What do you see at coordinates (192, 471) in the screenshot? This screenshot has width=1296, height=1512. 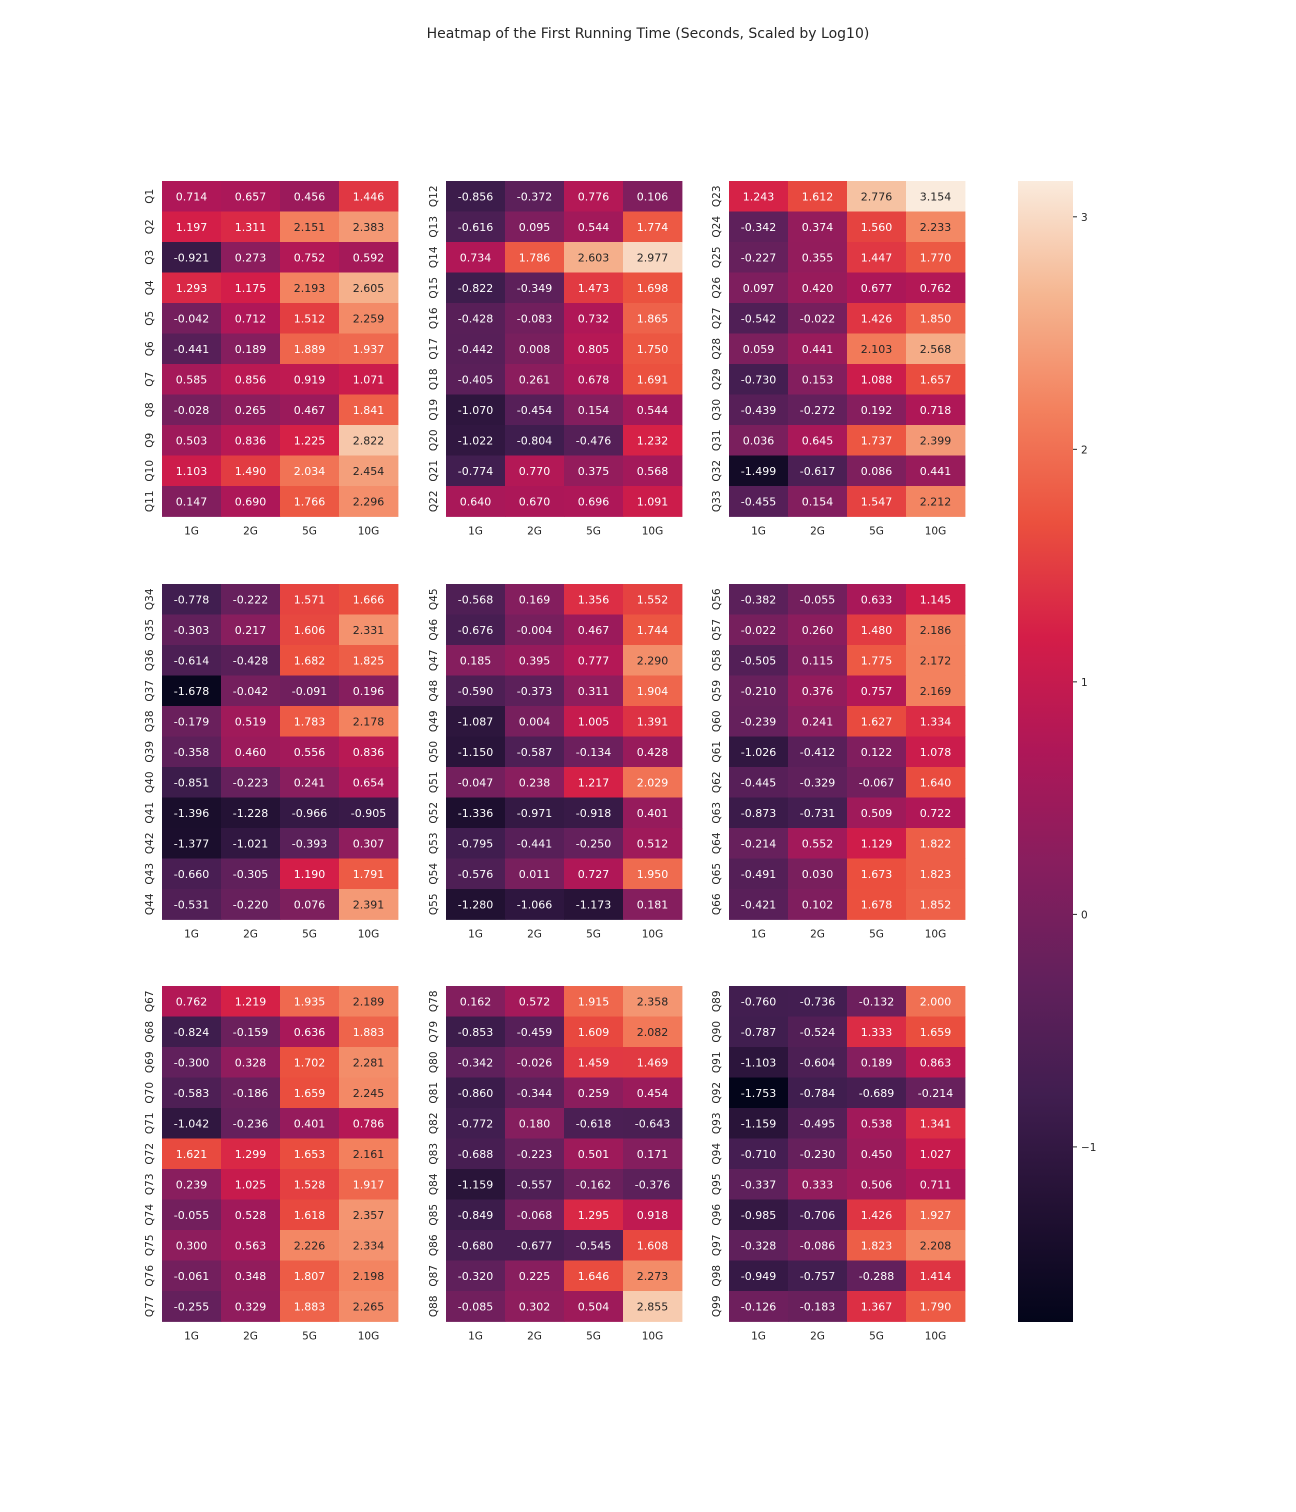 I see `cell-value-label: 1.103` at bounding box center [192, 471].